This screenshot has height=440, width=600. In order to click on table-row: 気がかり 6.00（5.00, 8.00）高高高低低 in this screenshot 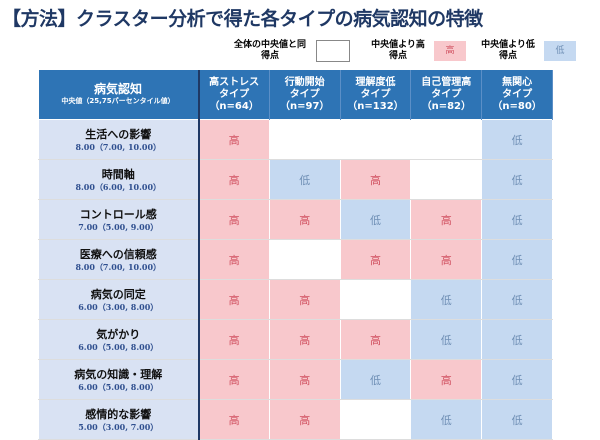, I will do `click(295, 339)`.